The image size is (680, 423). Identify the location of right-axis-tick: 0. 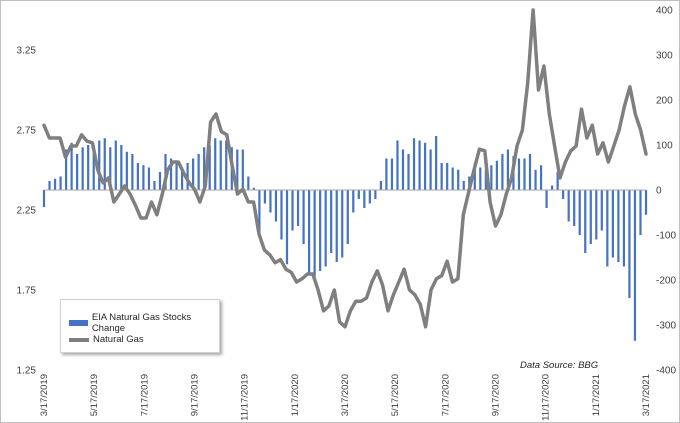
(659, 191).